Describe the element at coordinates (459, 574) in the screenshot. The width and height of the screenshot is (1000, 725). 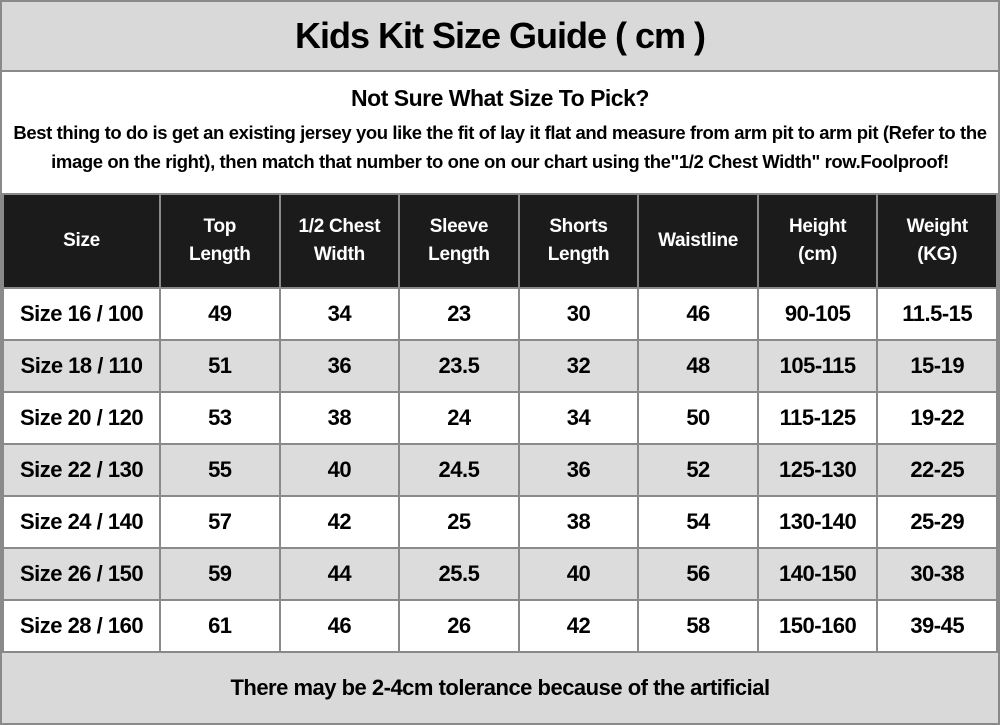
I see `value-cell: 25.5` at that location.